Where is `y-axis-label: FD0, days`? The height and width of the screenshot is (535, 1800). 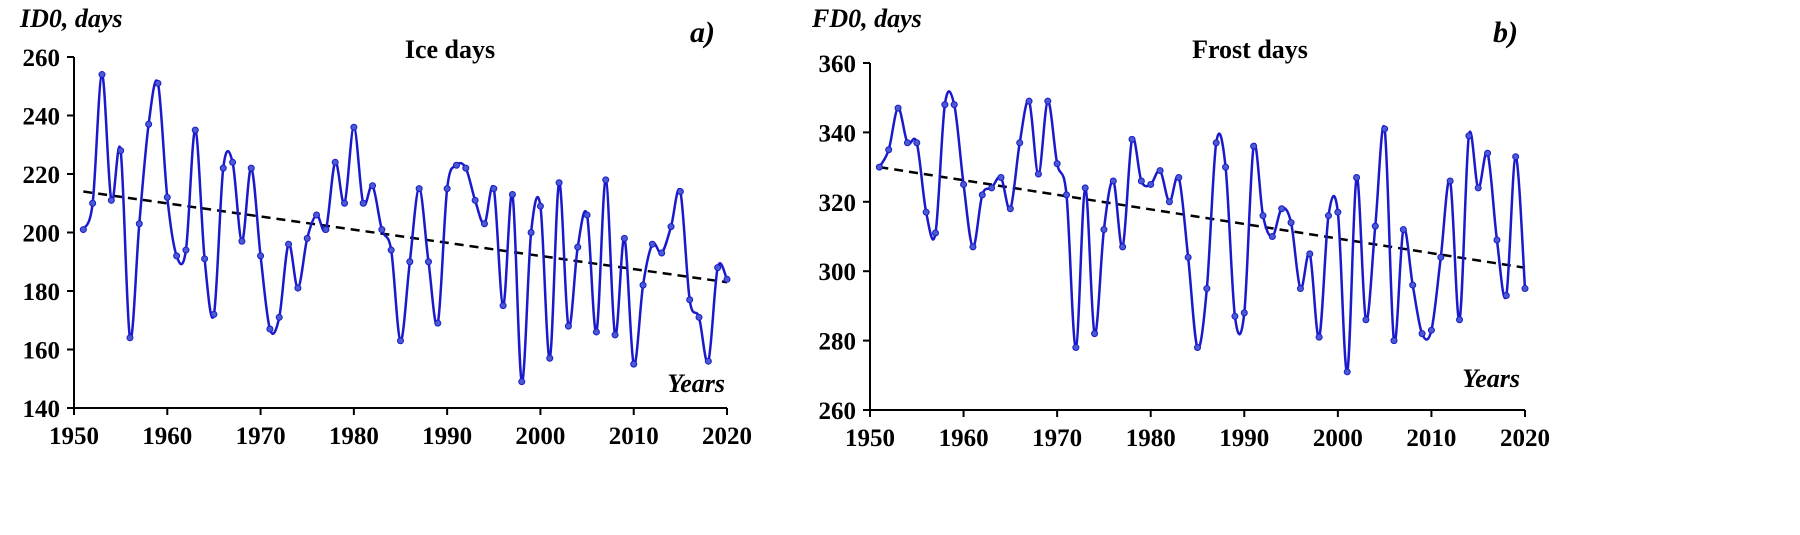
y-axis-label: FD0, days is located at coordinates (866, 18).